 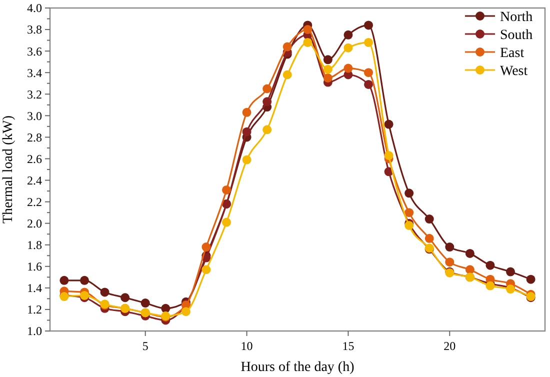 What do you see at coordinates (34, 159) in the screenshot?
I see `y-tick-label: 2.6` at bounding box center [34, 159].